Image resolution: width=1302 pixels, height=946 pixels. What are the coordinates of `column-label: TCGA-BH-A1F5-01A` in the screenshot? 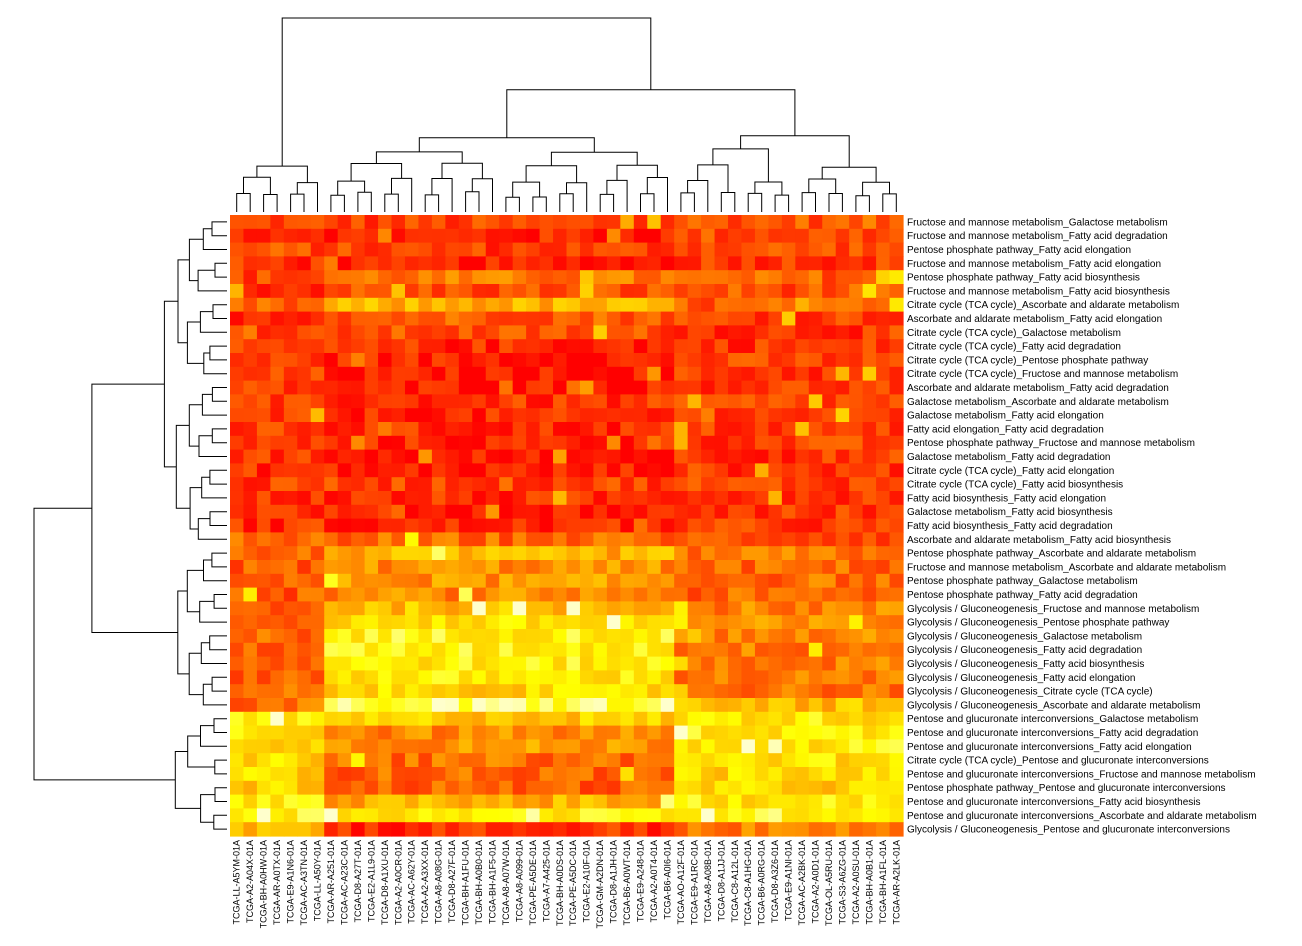 It's located at (492, 882).